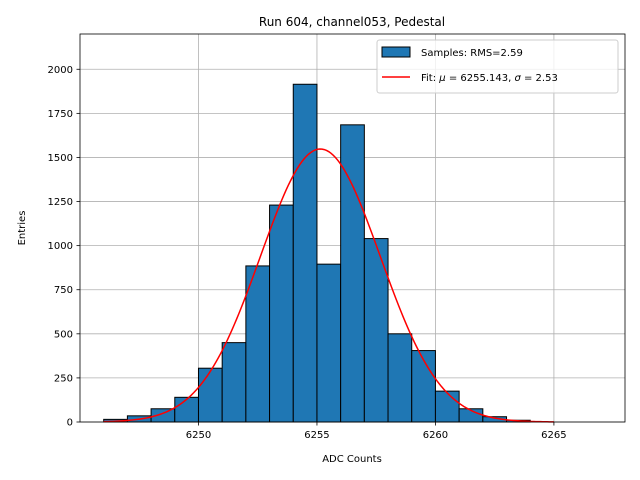  I want to click on x-axis-ticks: 6250 6255 6260 6265, so click(376, 431).